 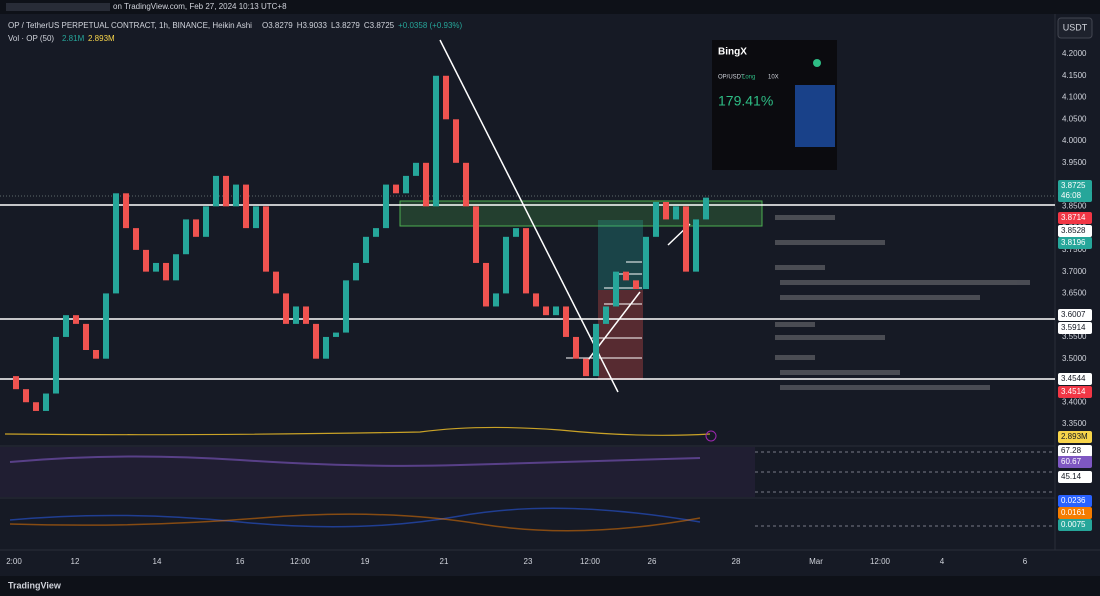 What do you see at coordinates (1073, 185) in the screenshot?
I see `price-tag-label: 3.8725` at bounding box center [1073, 185].